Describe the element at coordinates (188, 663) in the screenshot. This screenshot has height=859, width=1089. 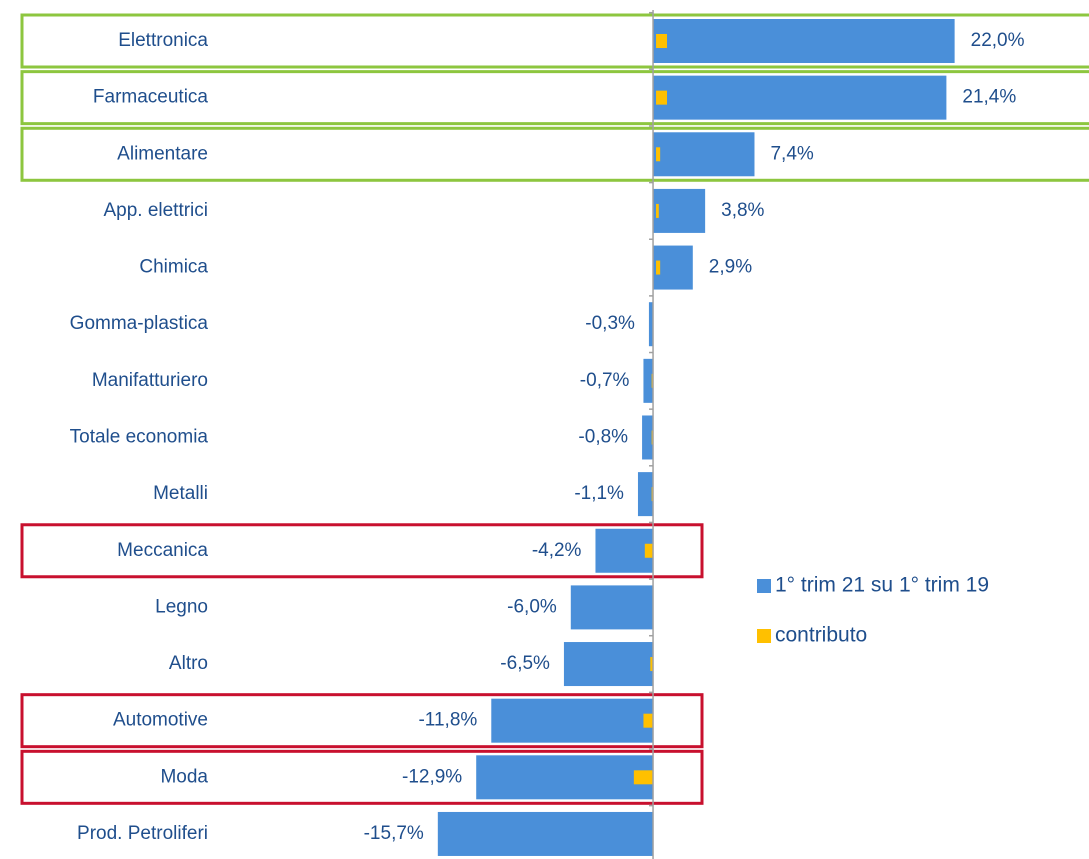
I see `category-label: Altro` at that location.